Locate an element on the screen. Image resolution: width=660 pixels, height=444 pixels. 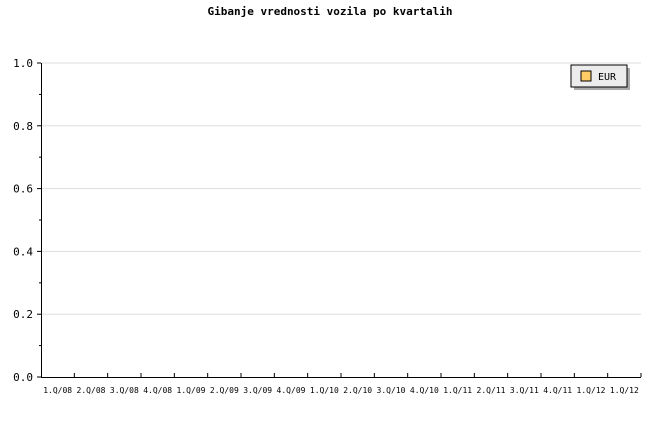
x-tick-label: 3.Q/10 is located at coordinates (391, 390).